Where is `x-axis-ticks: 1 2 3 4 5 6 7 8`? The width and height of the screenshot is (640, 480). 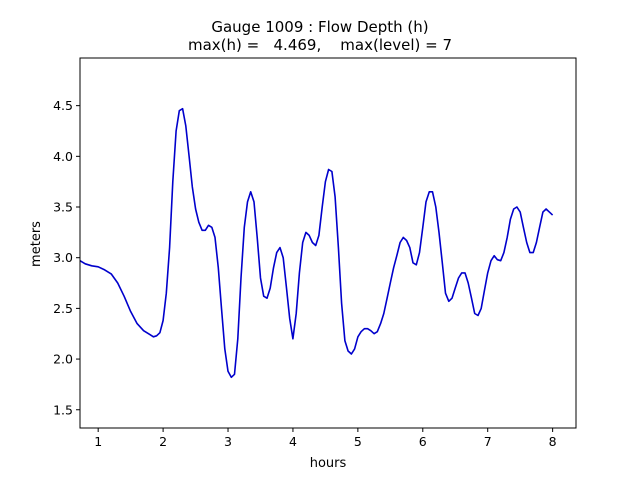
x-axis-ticks: 1 2 3 4 5 6 7 8 is located at coordinates (325, 438).